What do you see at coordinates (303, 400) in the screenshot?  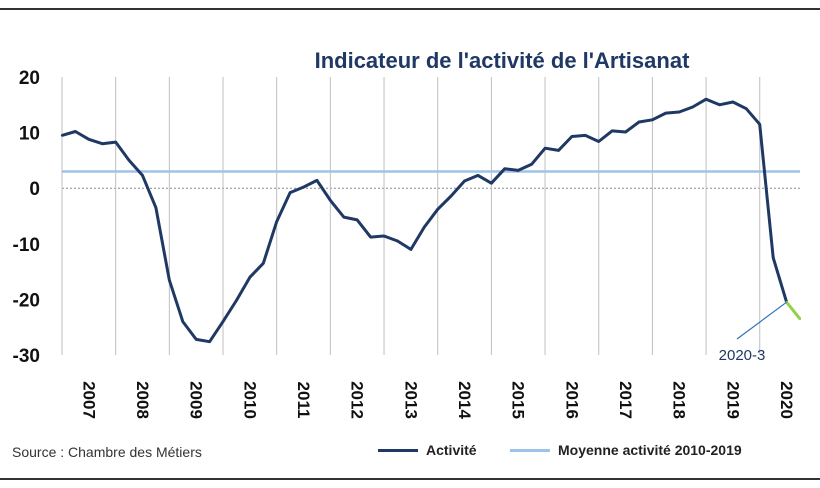 I see `x-tick-label: 2011` at bounding box center [303, 400].